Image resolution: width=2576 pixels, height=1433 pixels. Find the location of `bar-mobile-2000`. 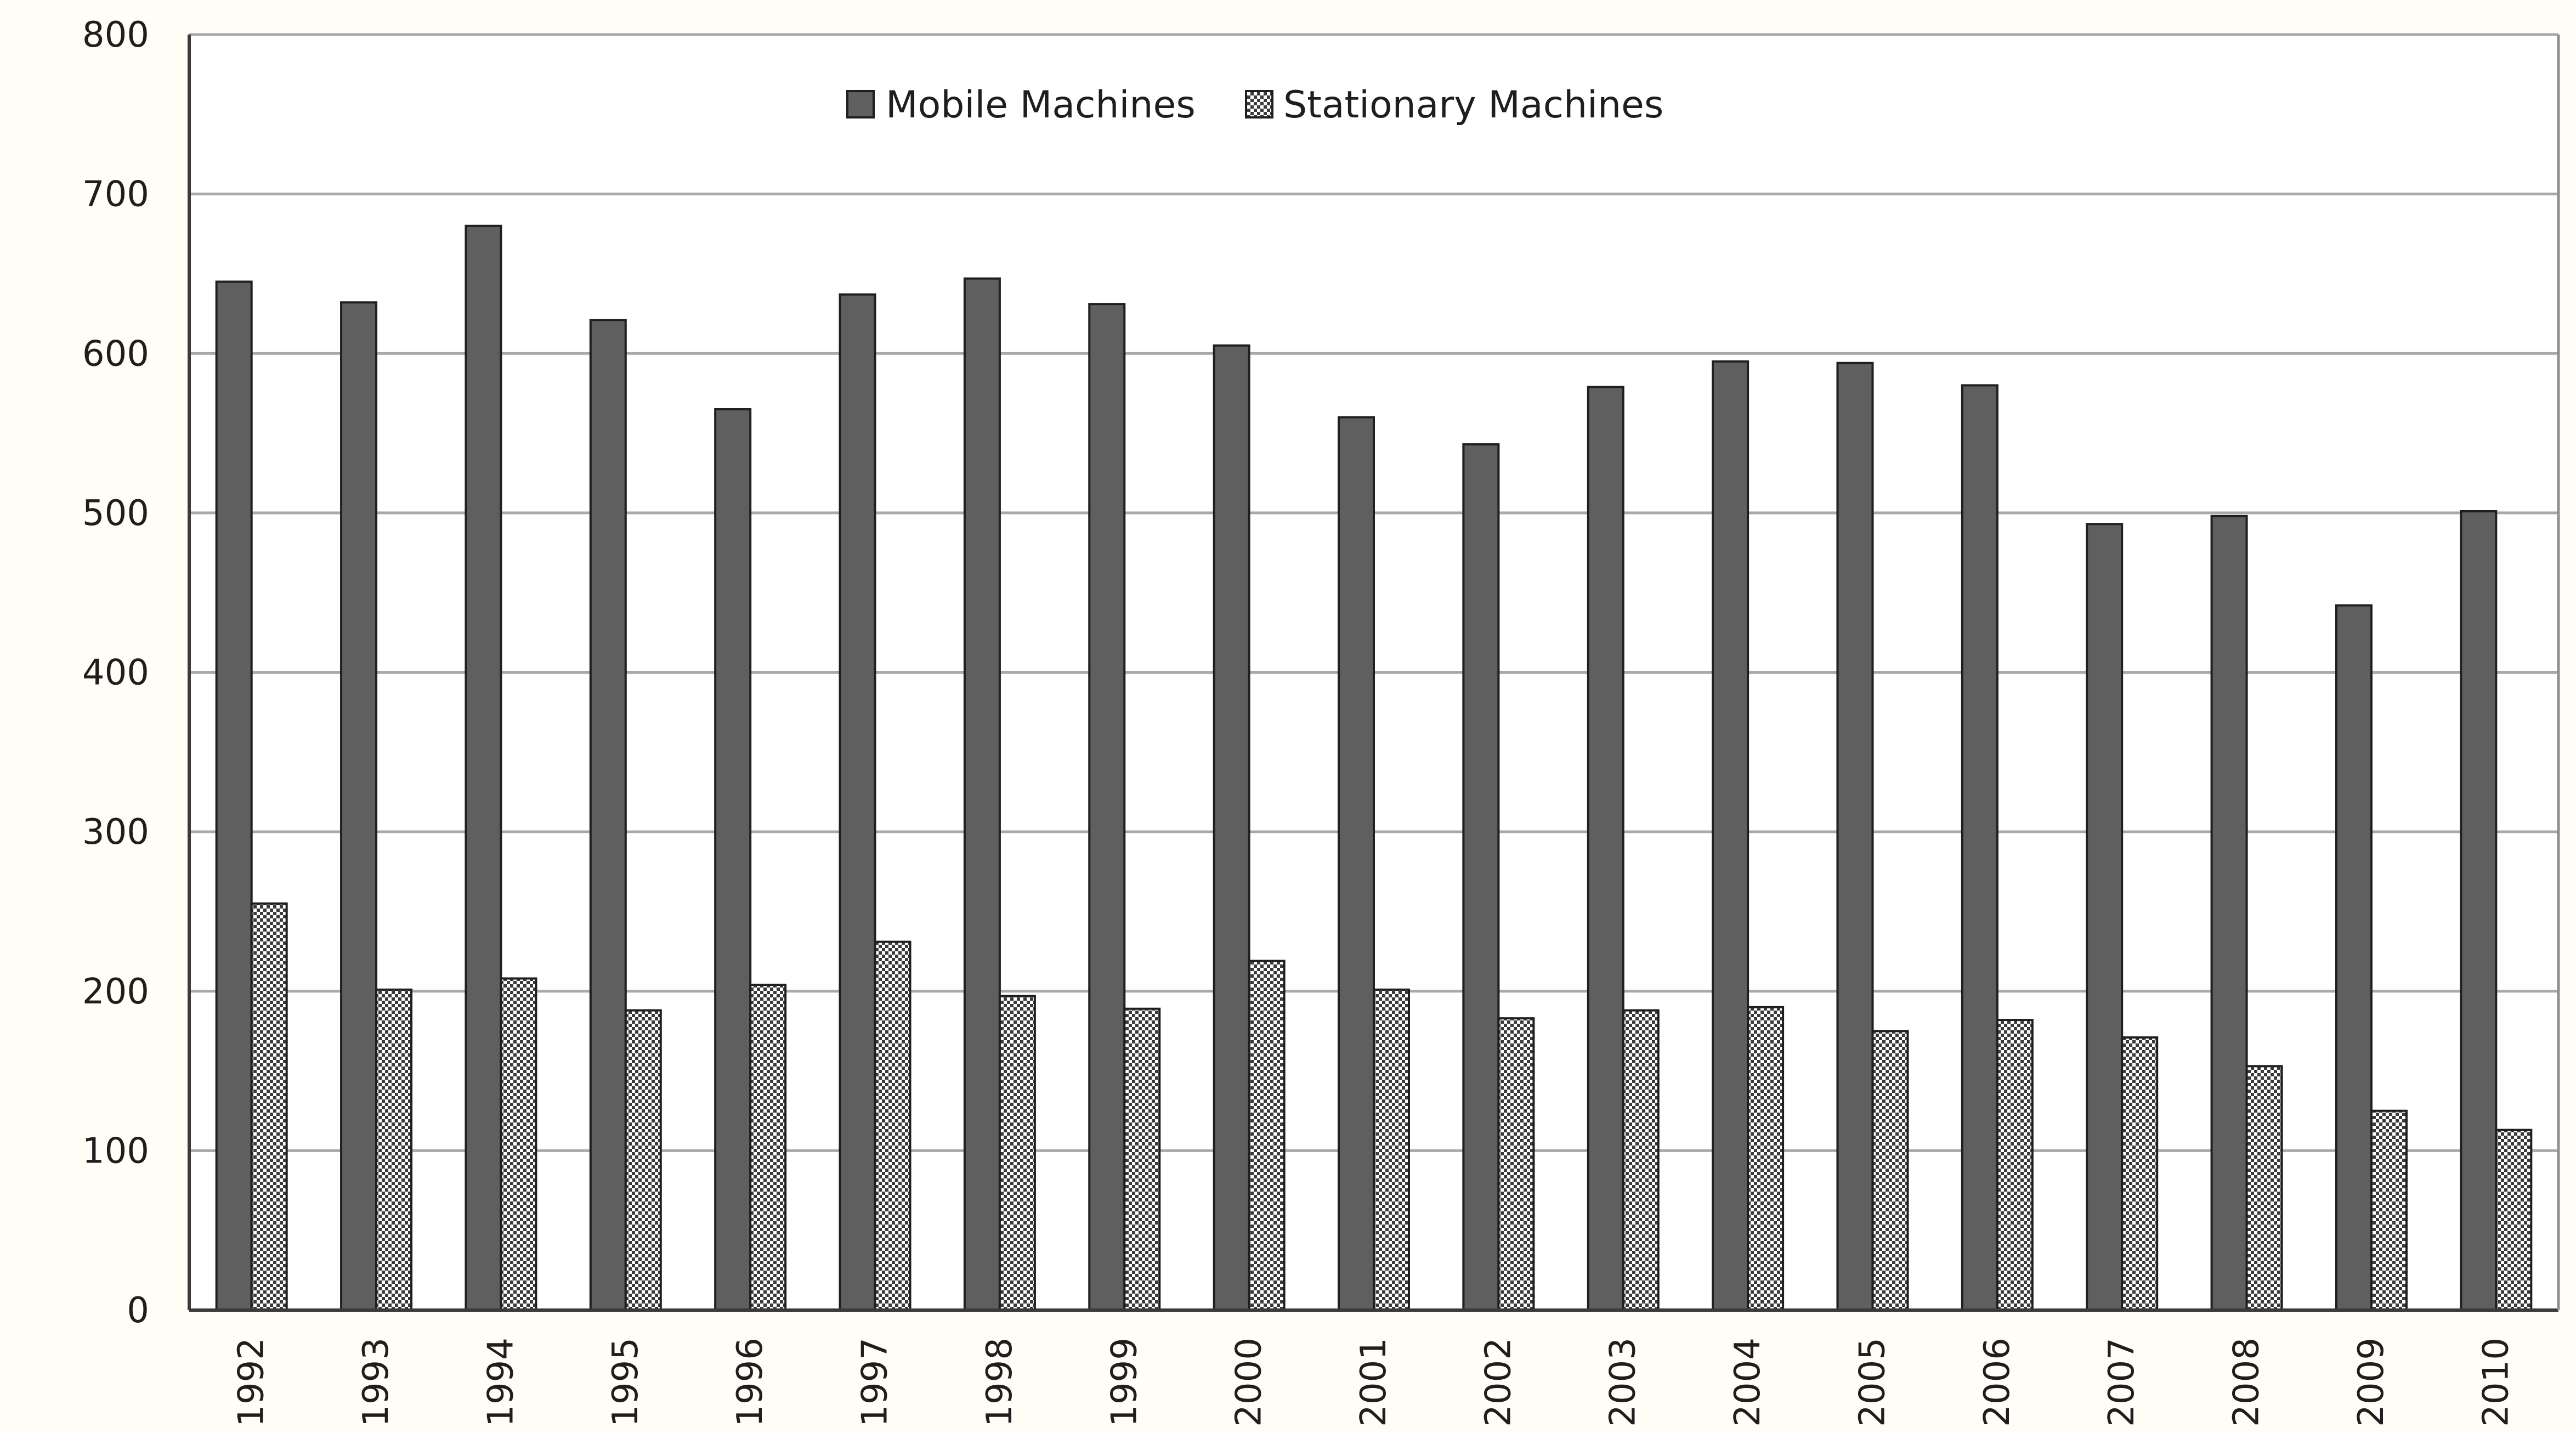

bar-mobile-2000 is located at coordinates (1231, 828).